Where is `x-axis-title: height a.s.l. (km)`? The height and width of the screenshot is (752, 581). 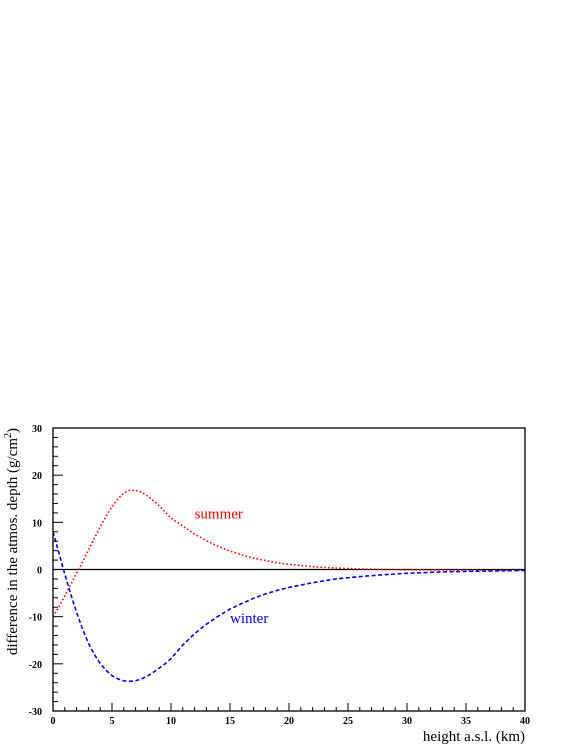 x-axis-title: height a.s.l. (km) is located at coordinates (474, 737).